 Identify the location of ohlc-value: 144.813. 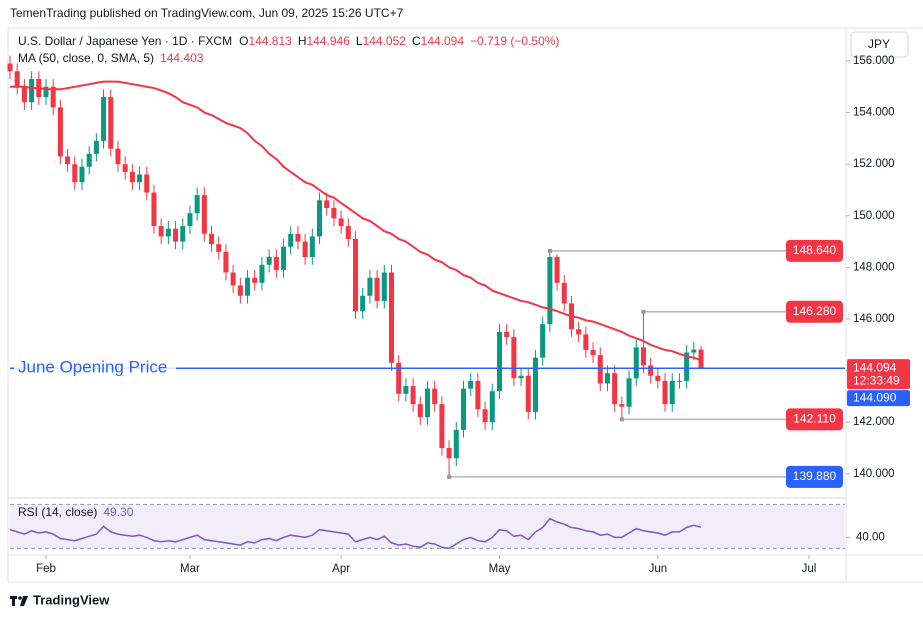
(270, 41).